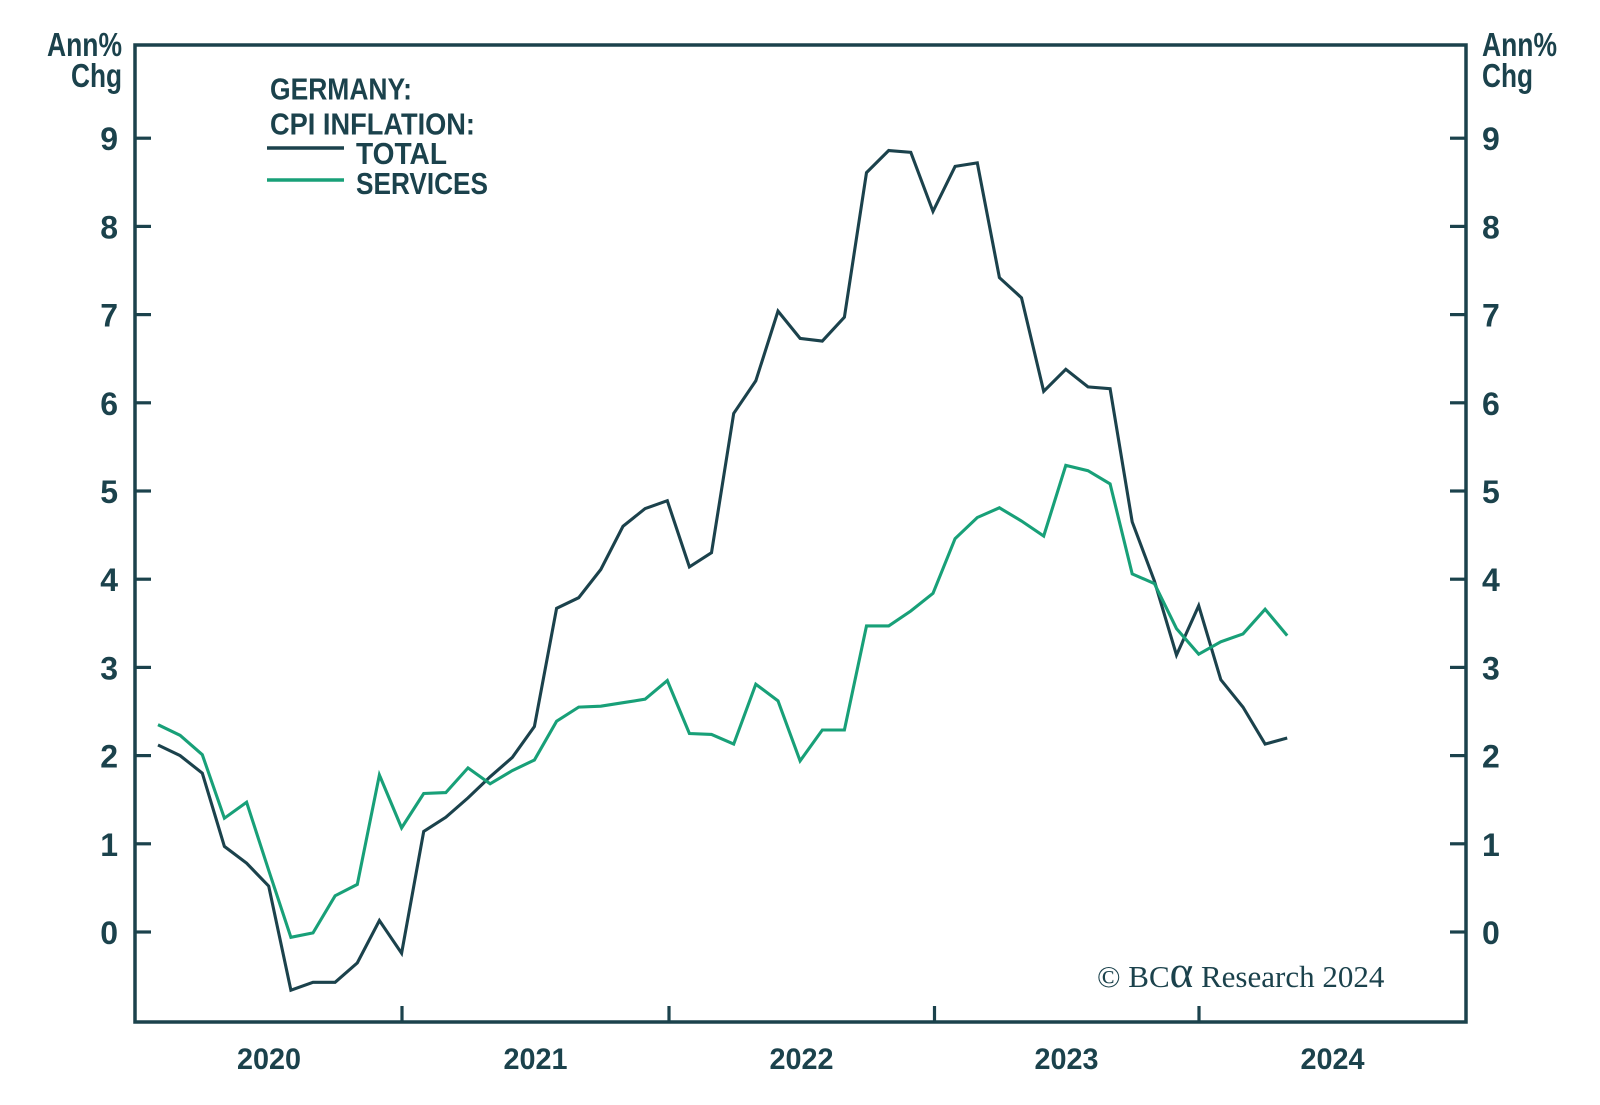 This screenshot has height=1105, width=1600. Describe the element at coordinates (1067, 1059) in the screenshot. I see `svg-text: 2023` at that location.